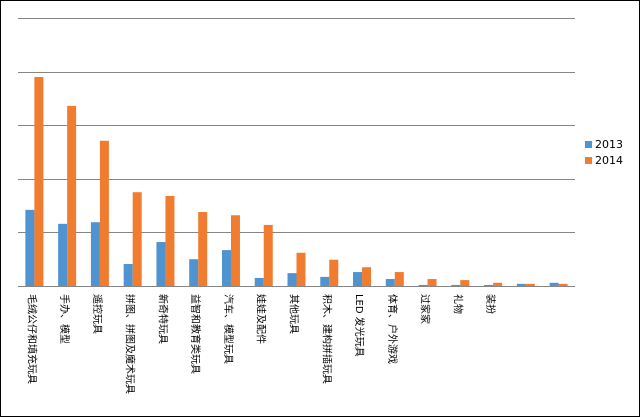  What do you see at coordinates (64, 319) in the screenshot?
I see `x-tick-label: 手办、模型` at bounding box center [64, 319].